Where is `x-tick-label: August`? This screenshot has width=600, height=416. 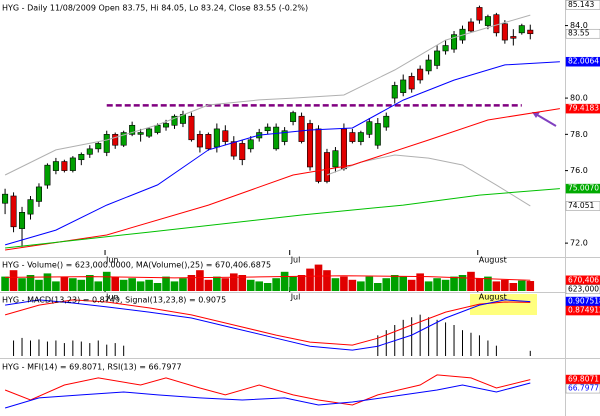 x-tick-label: August is located at coordinates (493, 260).